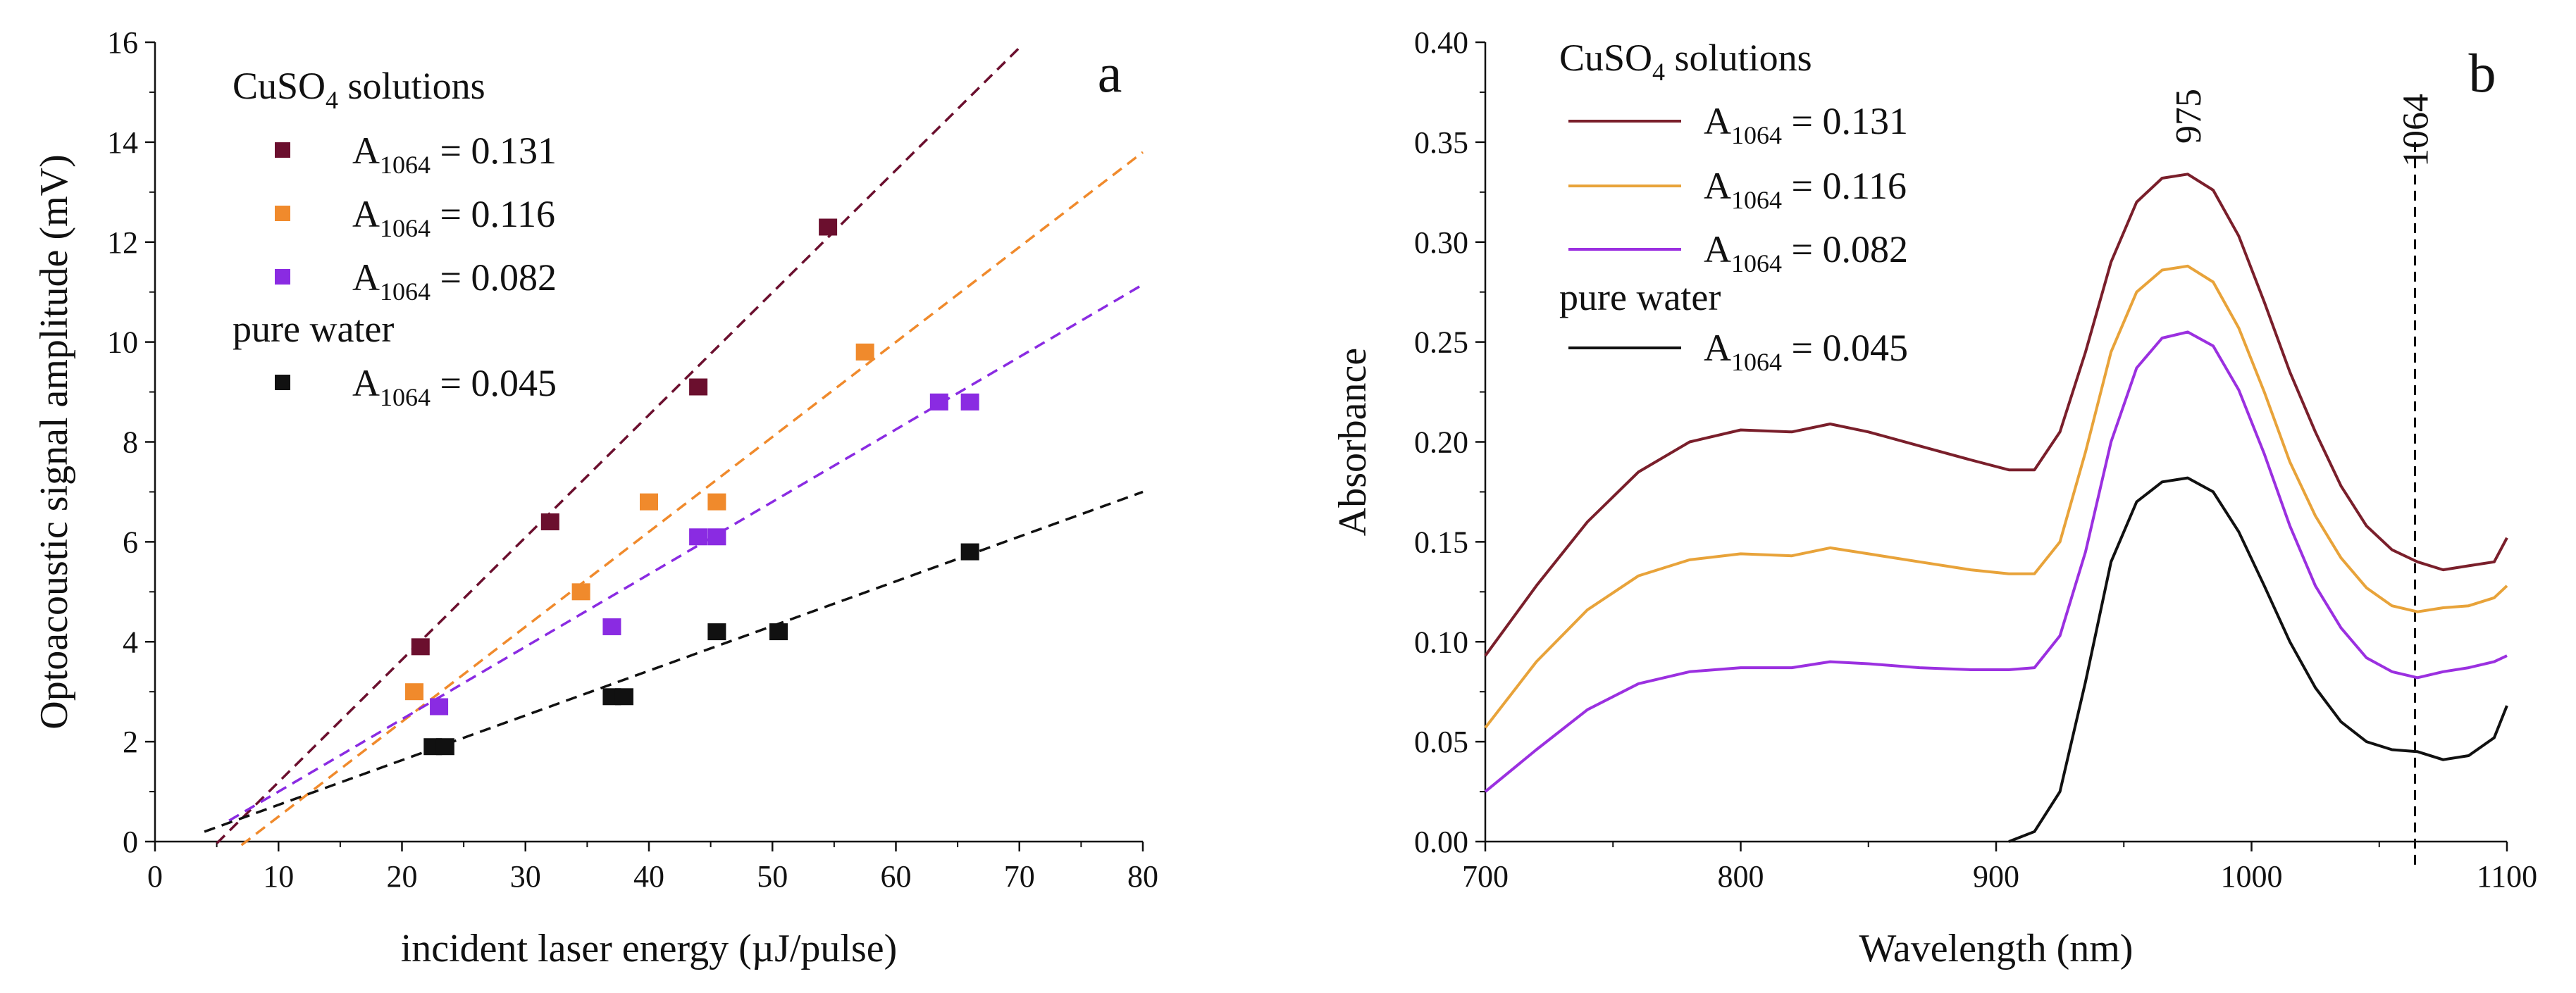 The width and height of the screenshot is (2576, 993). What do you see at coordinates (896, 876) in the screenshot?
I see `x-tick-label: 60` at bounding box center [896, 876].